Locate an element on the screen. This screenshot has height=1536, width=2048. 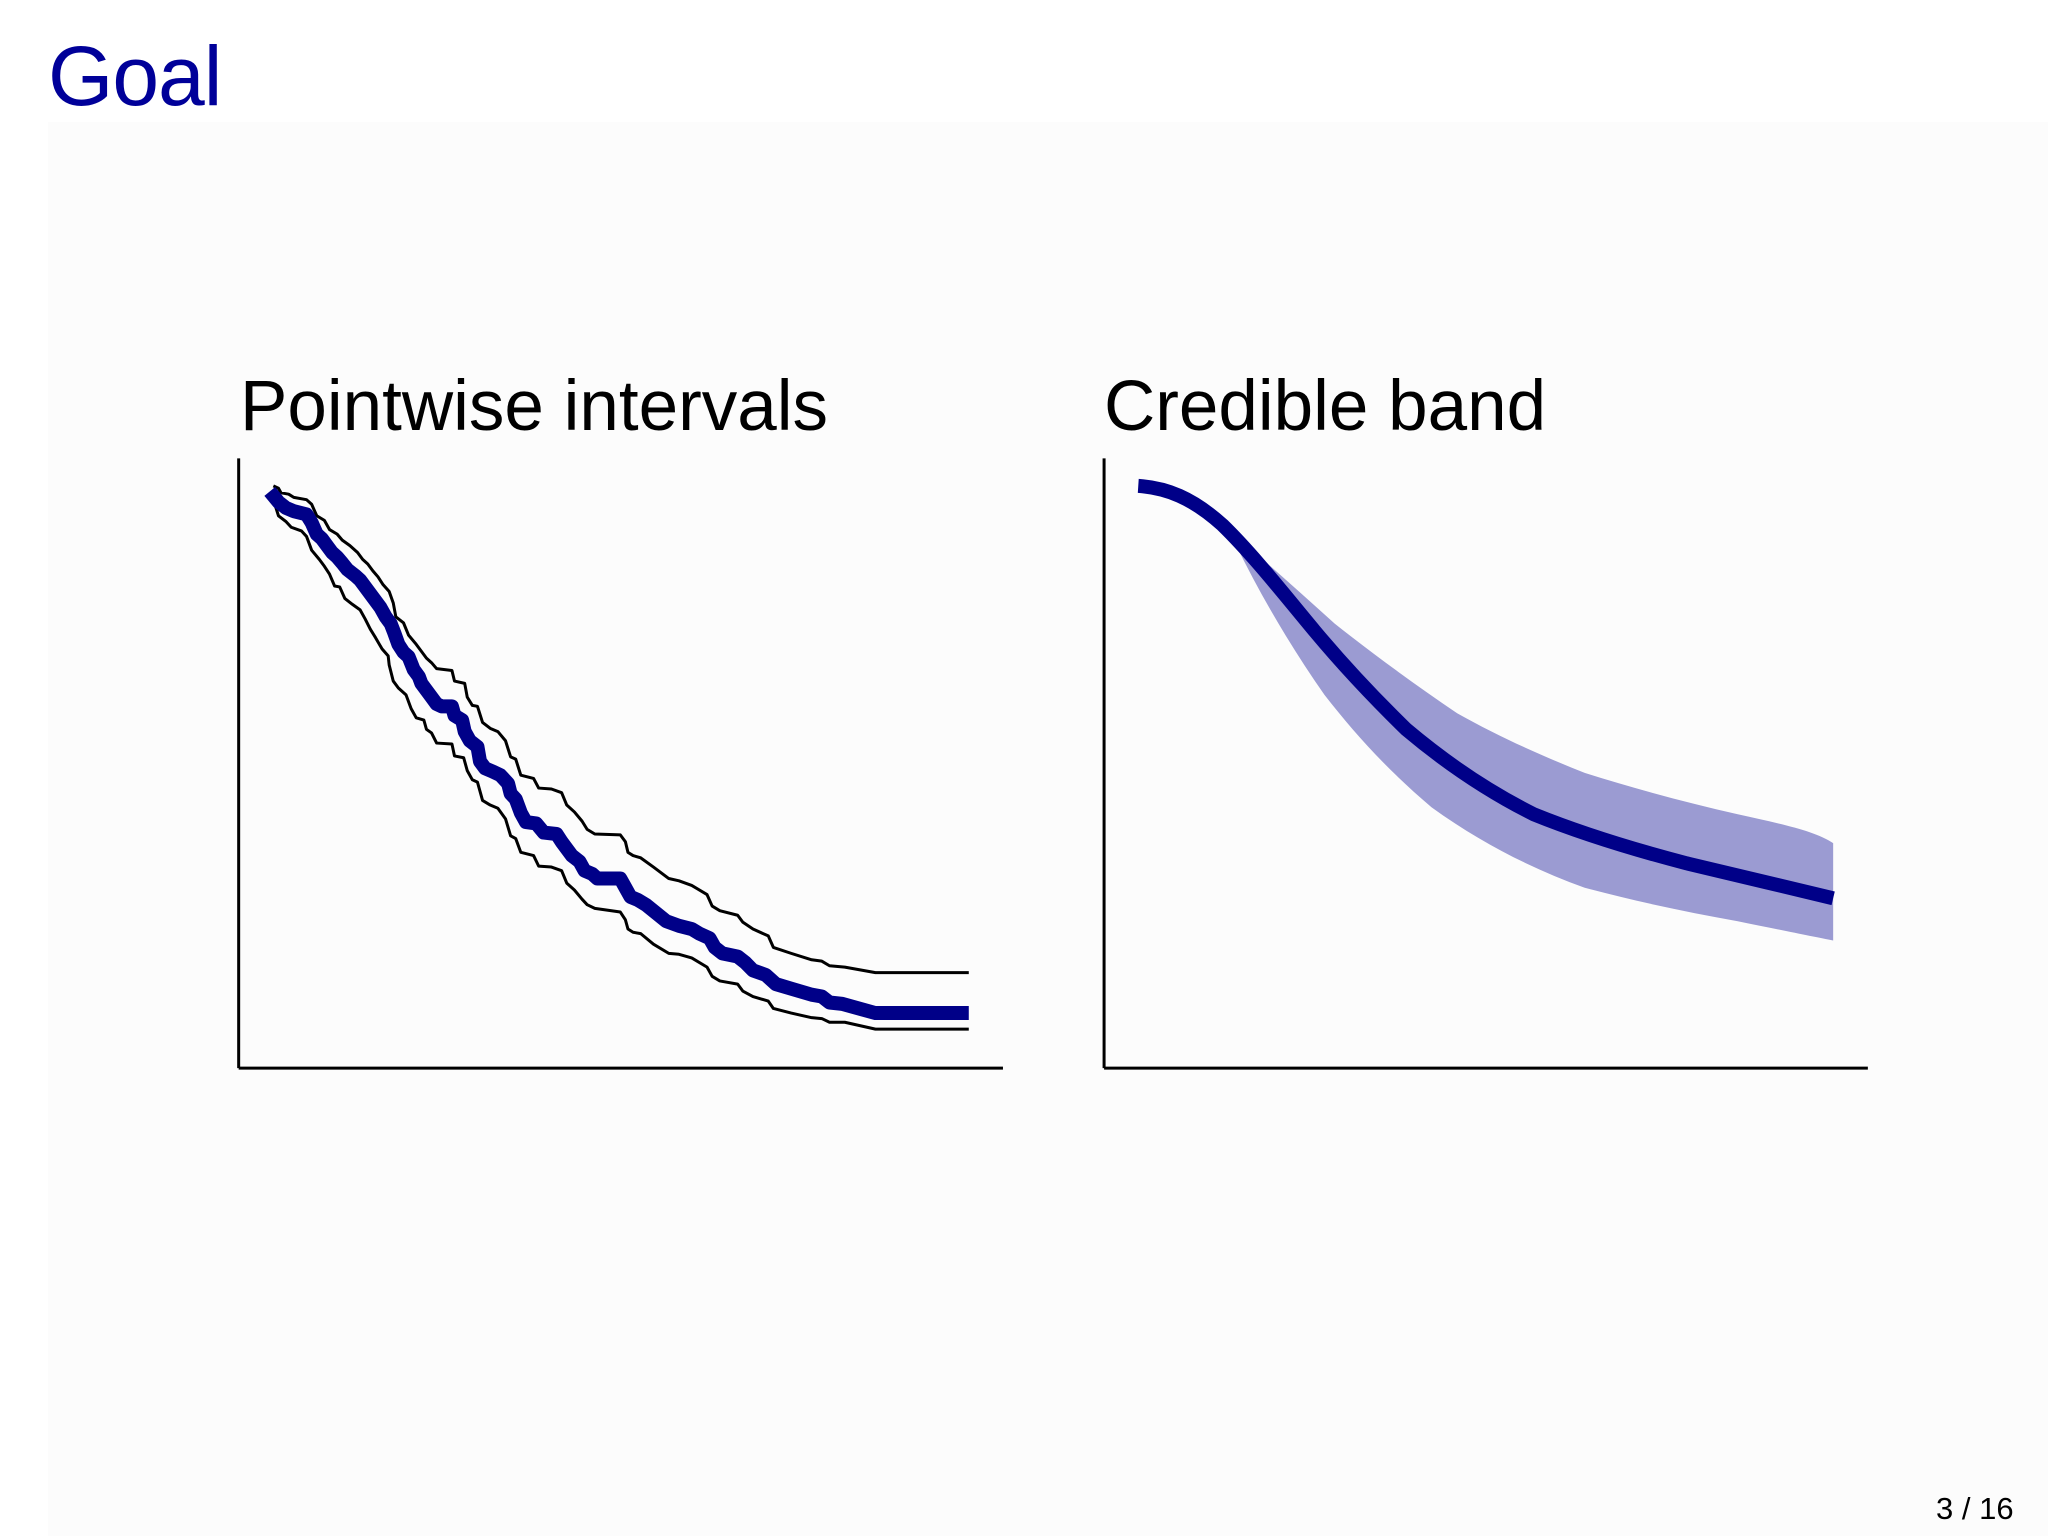
estimate-curve is located at coordinates (1485, 692).